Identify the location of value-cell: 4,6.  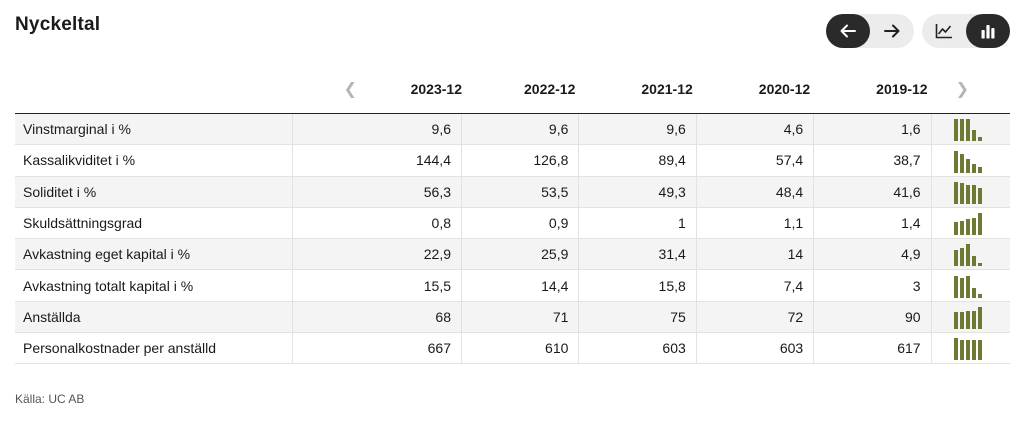
(756, 129).